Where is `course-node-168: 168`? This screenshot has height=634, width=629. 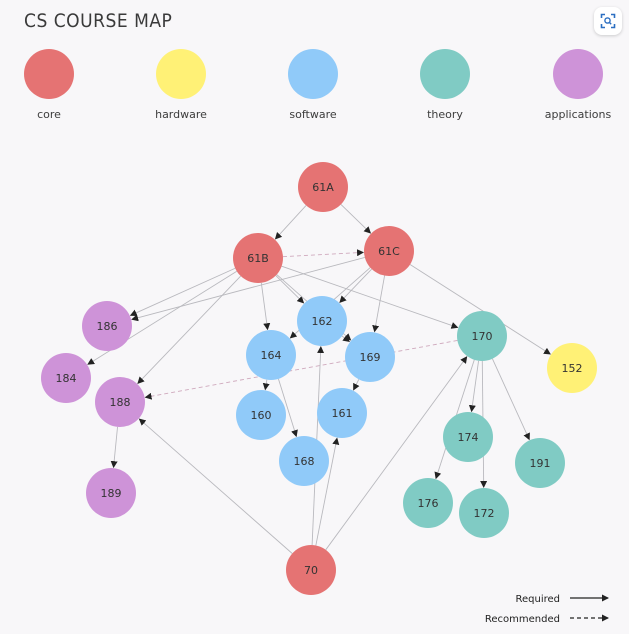 course-node-168: 168 is located at coordinates (304, 461).